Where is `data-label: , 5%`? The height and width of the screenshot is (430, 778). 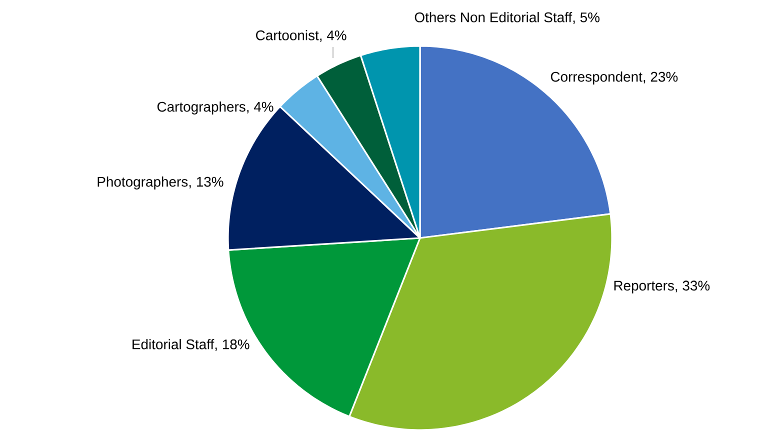 data-label: , 5% is located at coordinates (586, 18).